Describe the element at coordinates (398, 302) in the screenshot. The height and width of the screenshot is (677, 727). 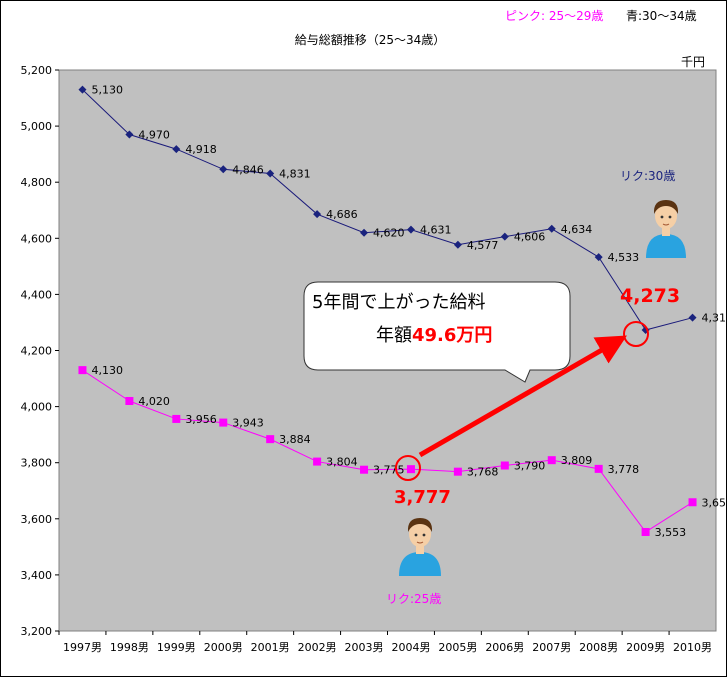
I see `callout-line1: 5年間で上がった給料` at that location.